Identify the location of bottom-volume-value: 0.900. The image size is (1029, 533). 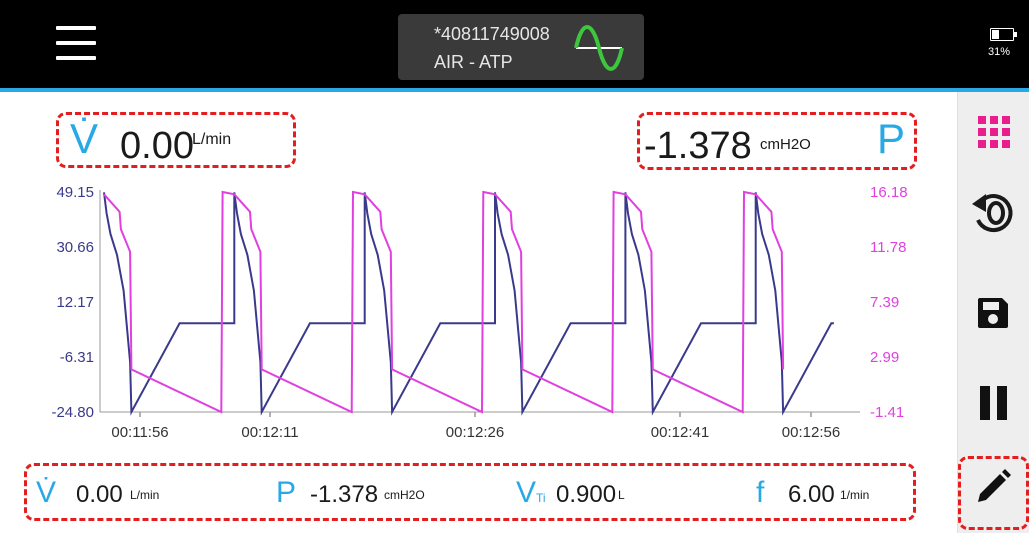
(586, 494).